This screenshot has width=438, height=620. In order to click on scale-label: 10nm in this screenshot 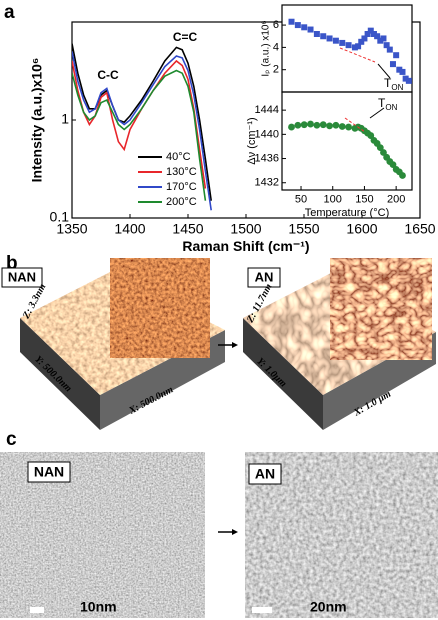, I will do `click(98, 607)`.